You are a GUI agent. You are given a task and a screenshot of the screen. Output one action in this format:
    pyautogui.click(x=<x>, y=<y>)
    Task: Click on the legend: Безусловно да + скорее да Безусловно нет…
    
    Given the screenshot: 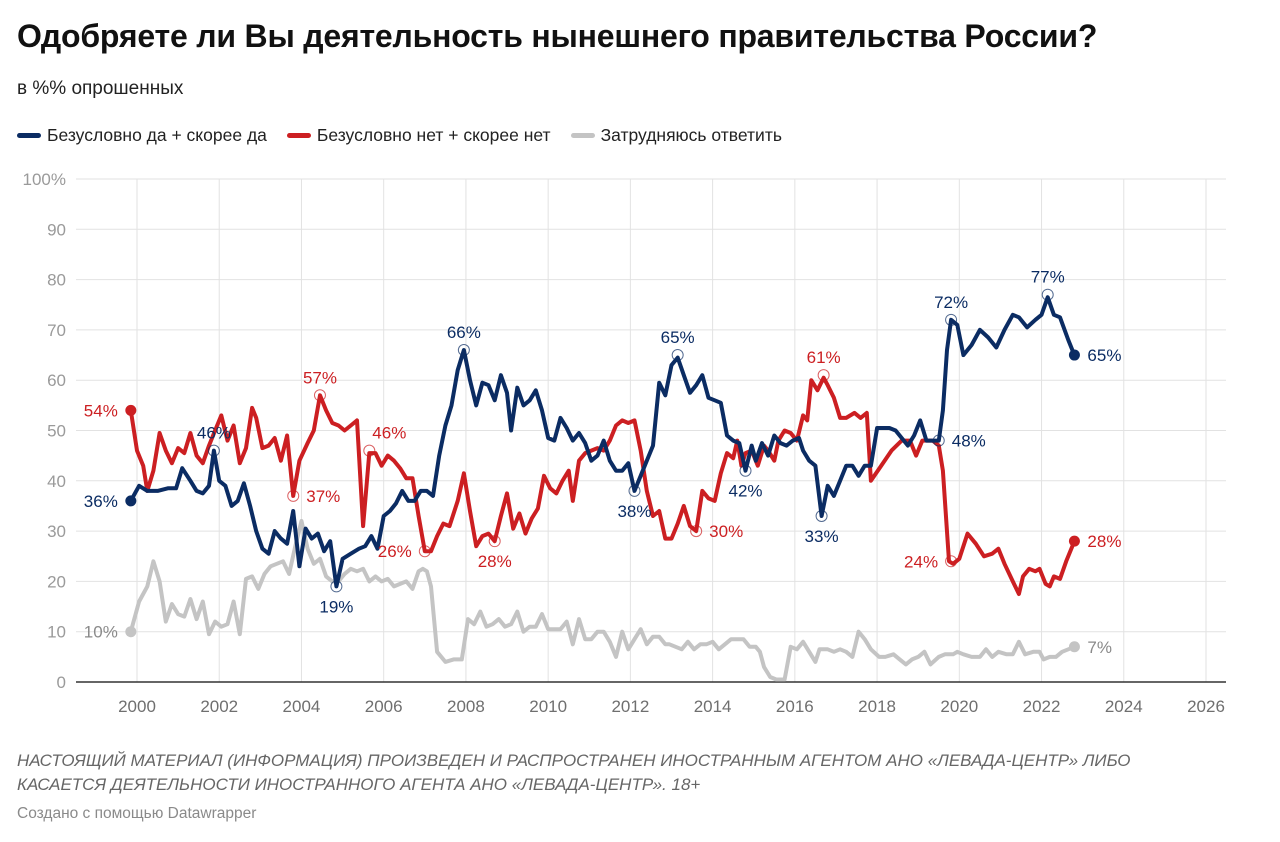 What is the action you would take?
    pyautogui.click(x=399, y=135)
    